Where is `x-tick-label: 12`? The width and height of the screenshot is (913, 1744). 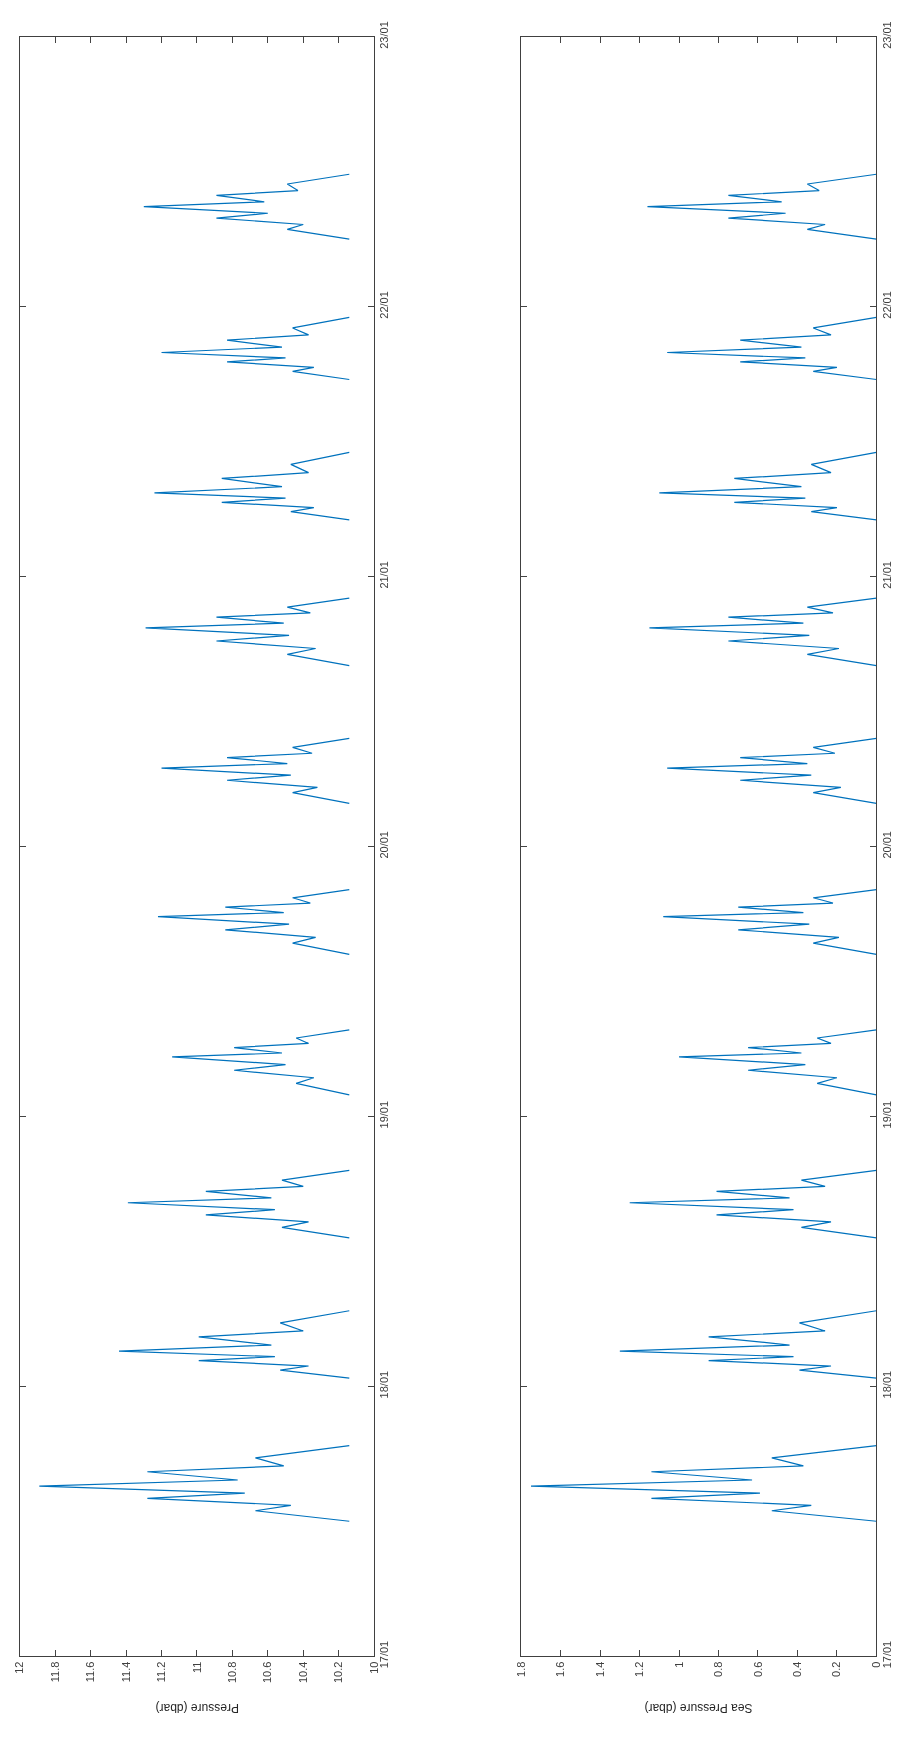
x-tick-label: 12 is located at coordinates (19, 1667).